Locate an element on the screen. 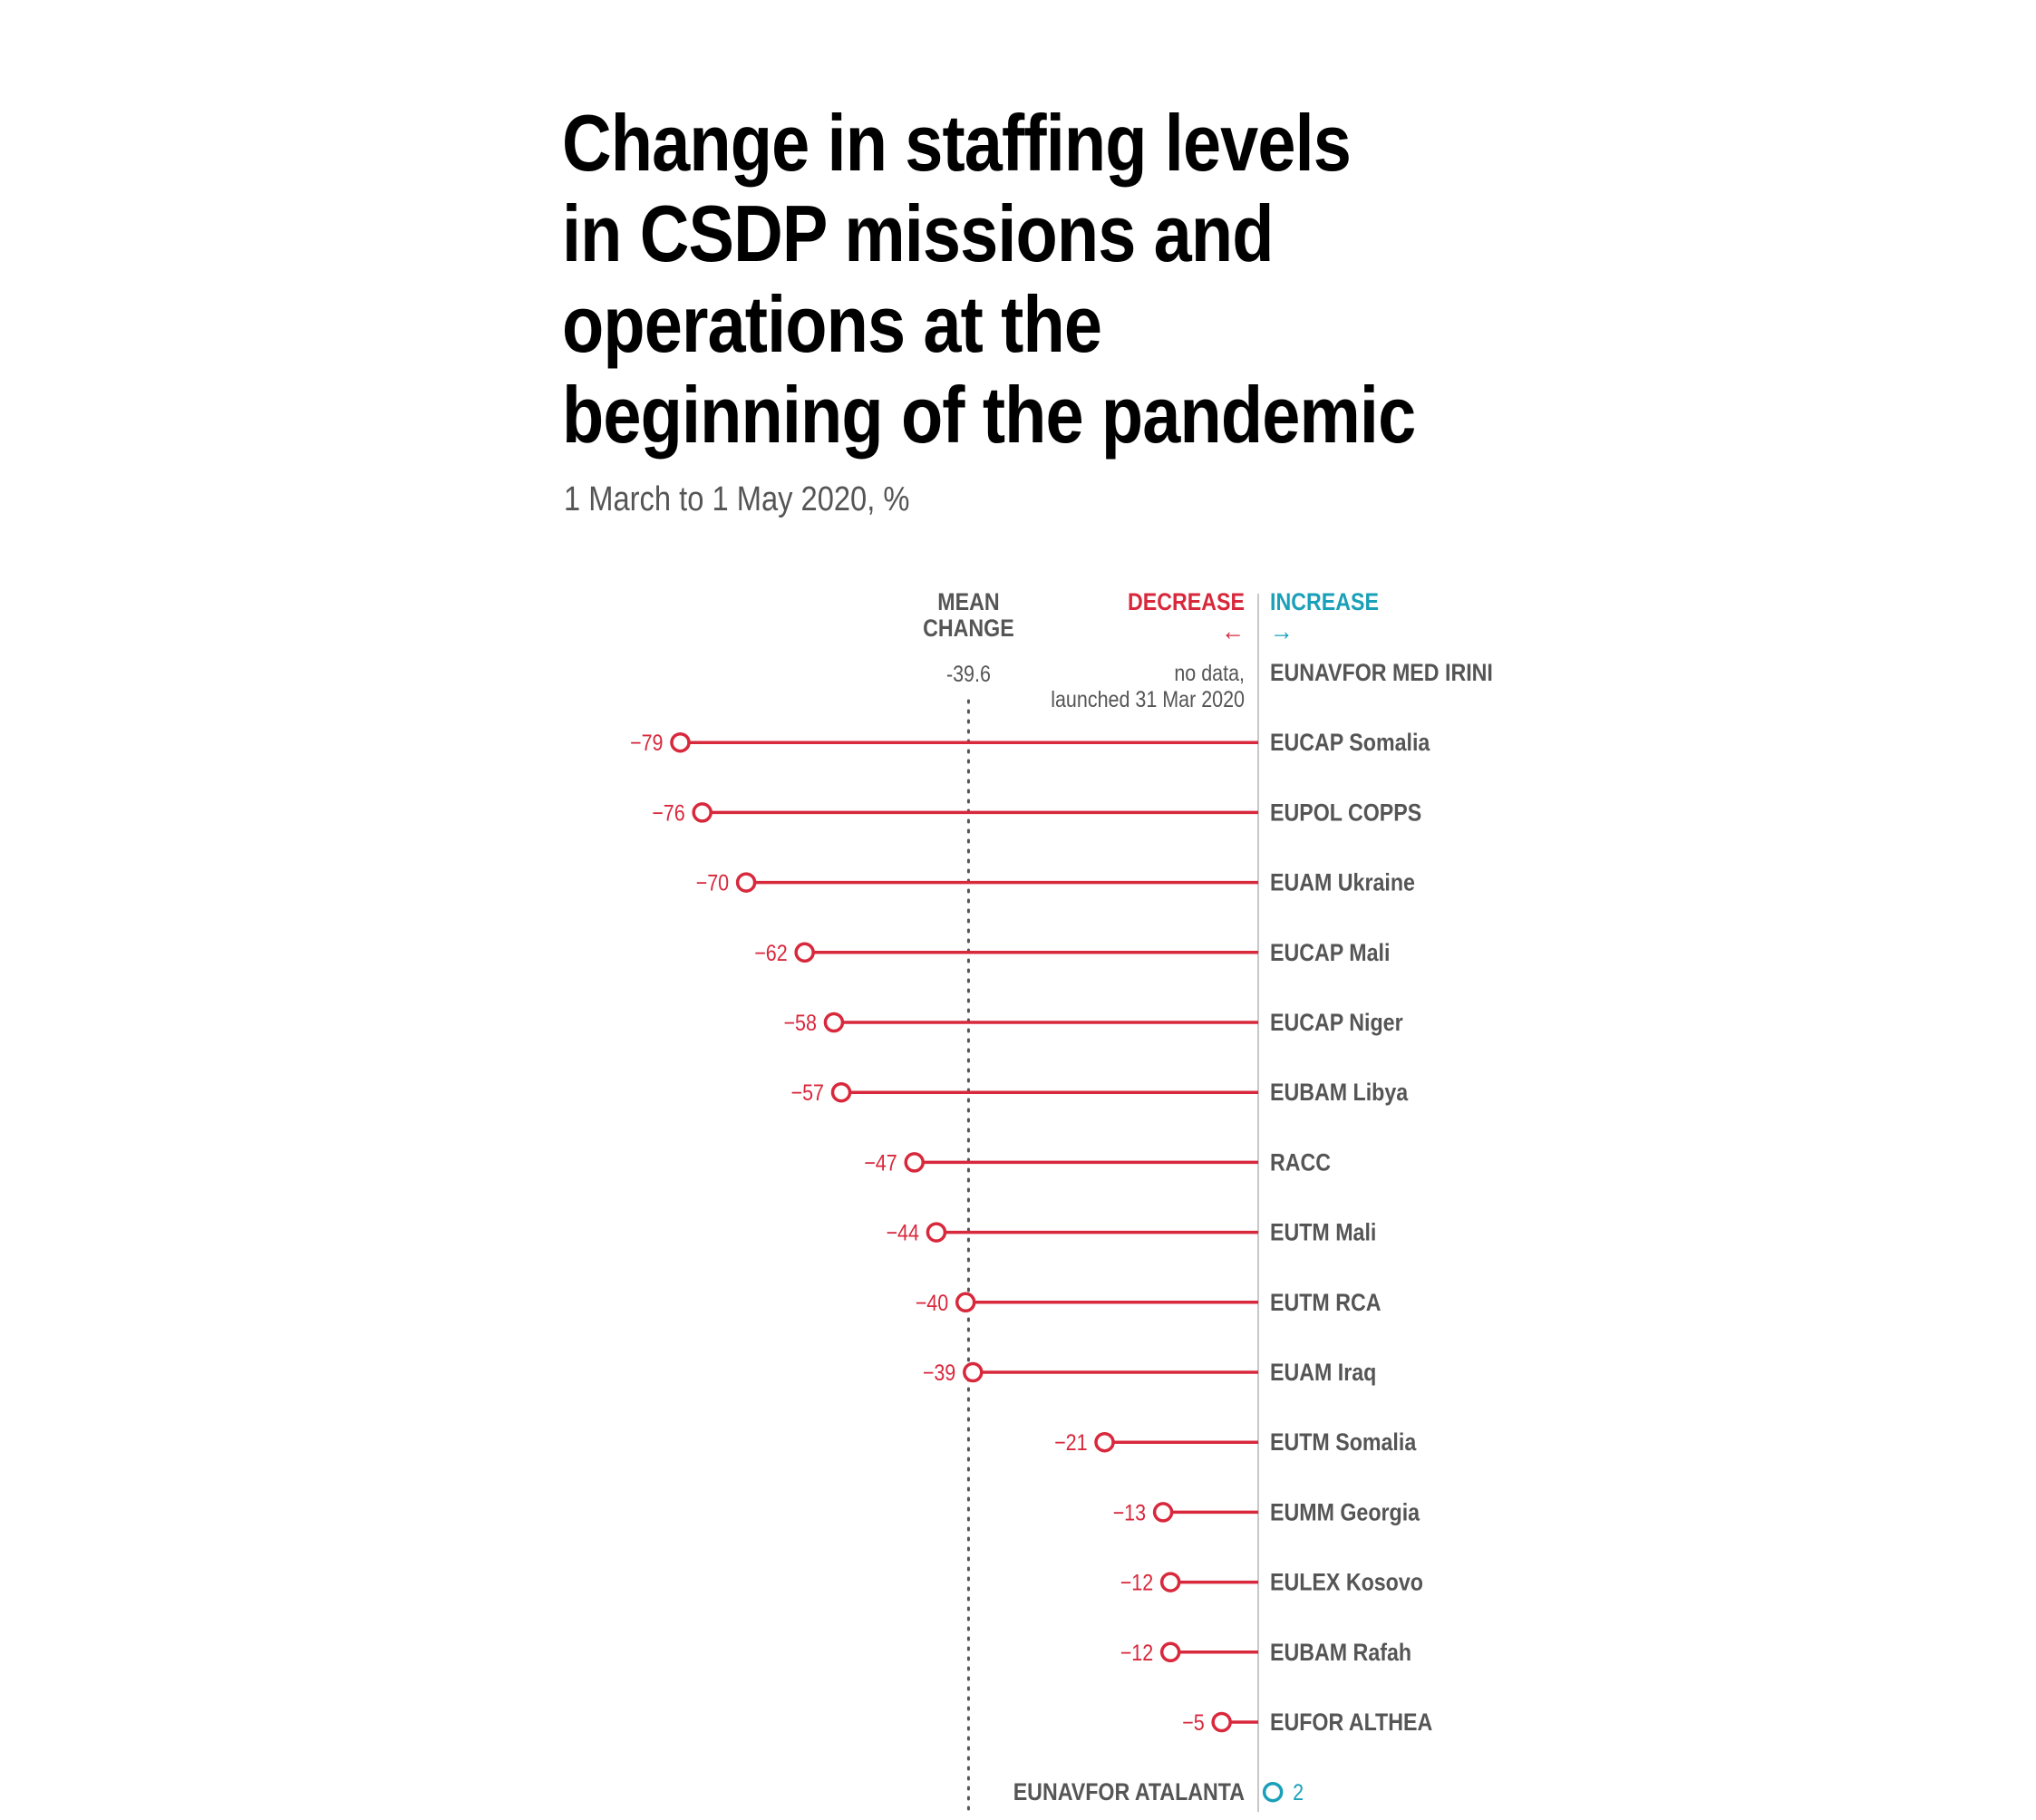 The width and height of the screenshot is (2036, 1820). mission-name-label: EUMM Georgia is located at coordinates (1345, 1513).